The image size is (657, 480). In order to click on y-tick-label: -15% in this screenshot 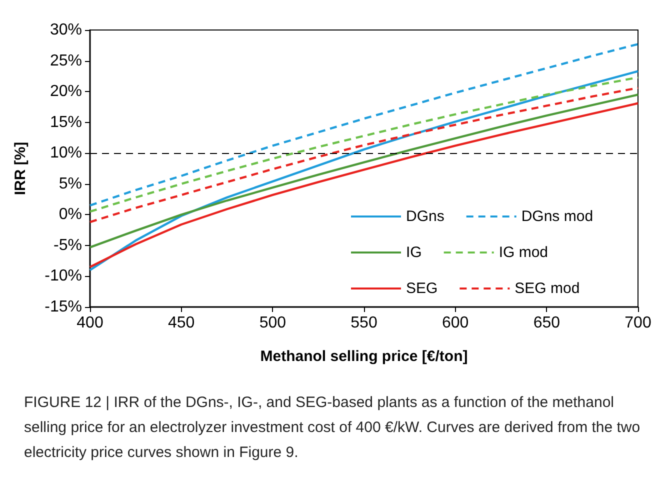, I will do `click(63, 307)`.